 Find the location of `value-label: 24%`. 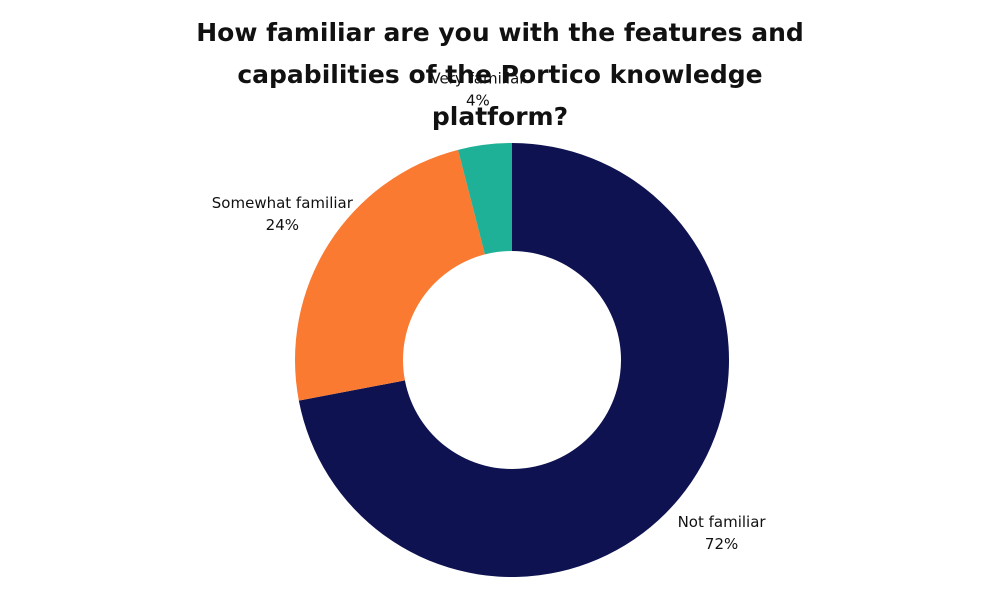

value-label: 24% is located at coordinates (282, 225).